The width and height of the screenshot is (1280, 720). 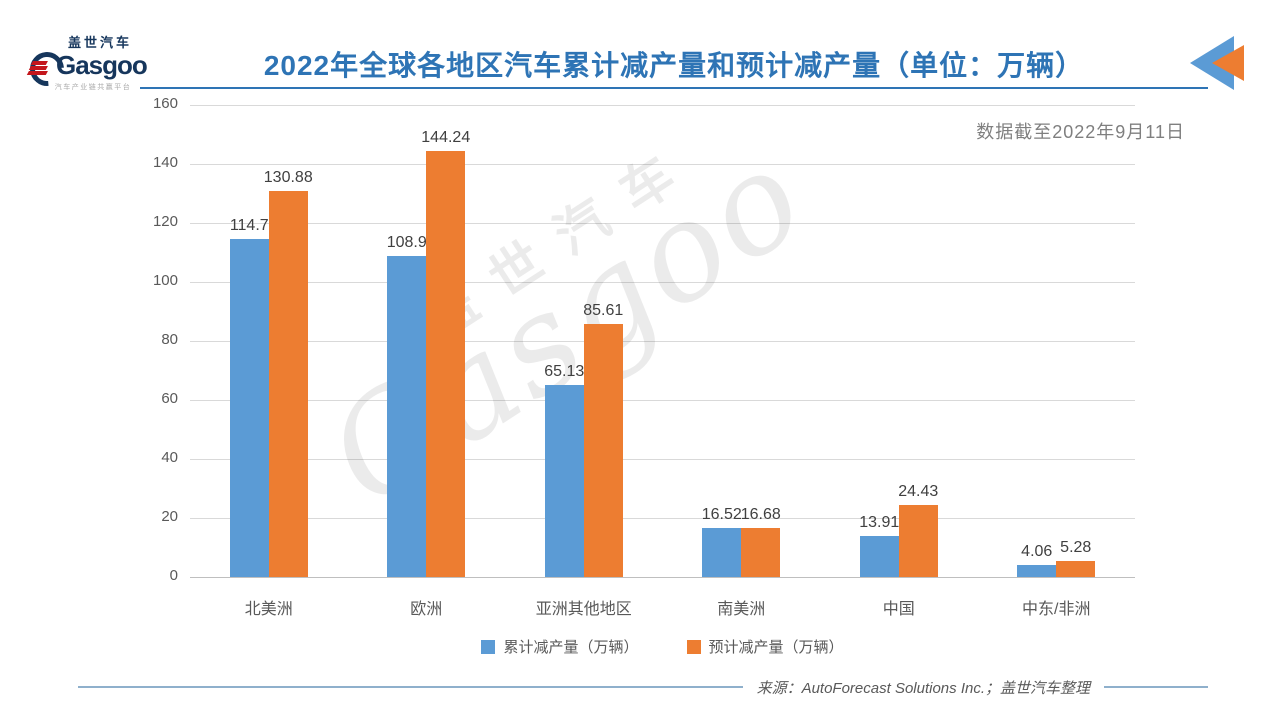 What do you see at coordinates (288, 177) in the screenshot?
I see `bar-value-label: 130.88` at bounding box center [288, 177].